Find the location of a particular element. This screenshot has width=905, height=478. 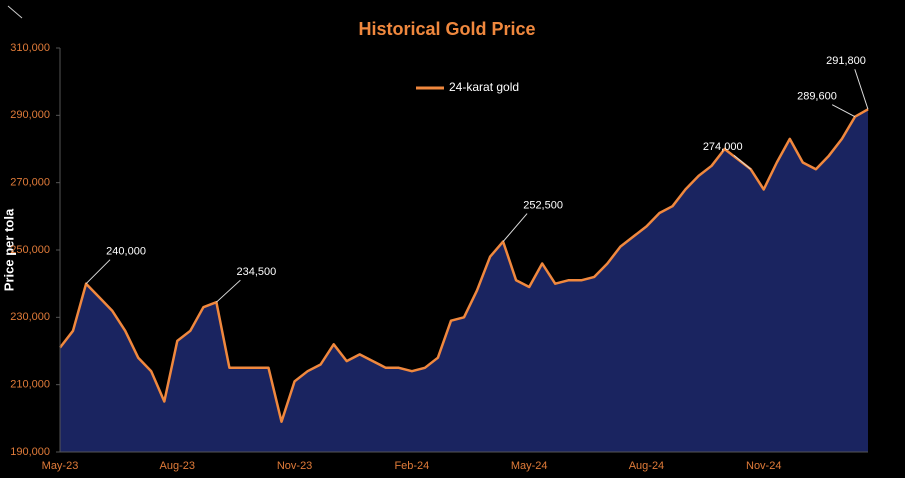

data-label: 252,500 is located at coordinates (543, 205).